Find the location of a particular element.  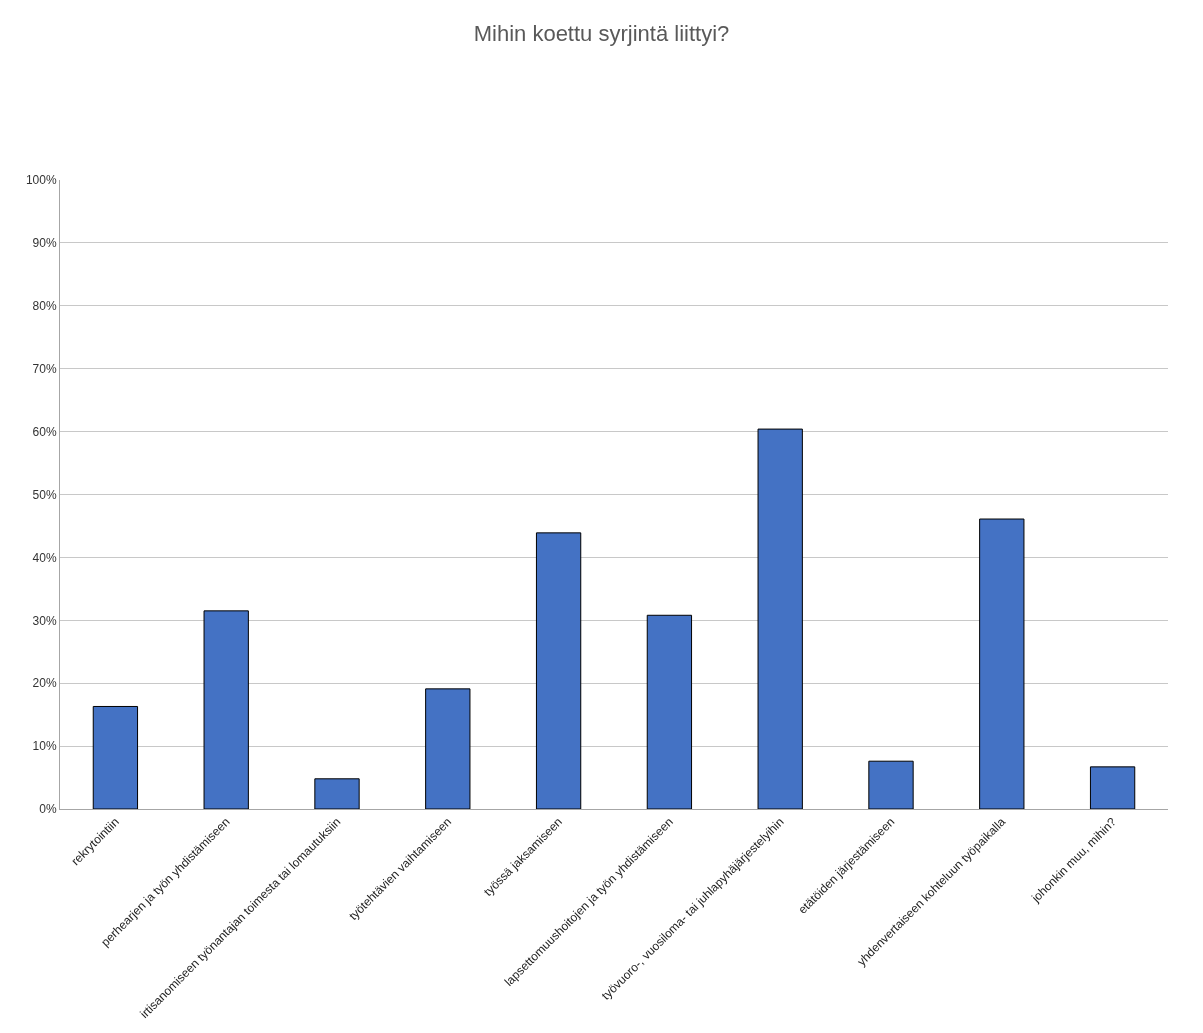

chart-title: Mihin koettu syrjintä liittyi? is located at coordinates (601, 34).